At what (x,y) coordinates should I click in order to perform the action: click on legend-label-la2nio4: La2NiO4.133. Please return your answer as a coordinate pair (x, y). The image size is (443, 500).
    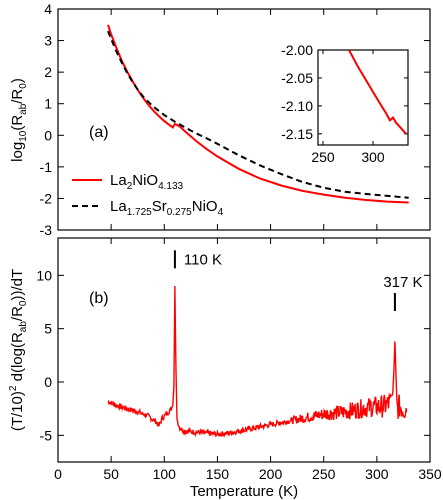
    Looking at the image, I should click on (147, 182).